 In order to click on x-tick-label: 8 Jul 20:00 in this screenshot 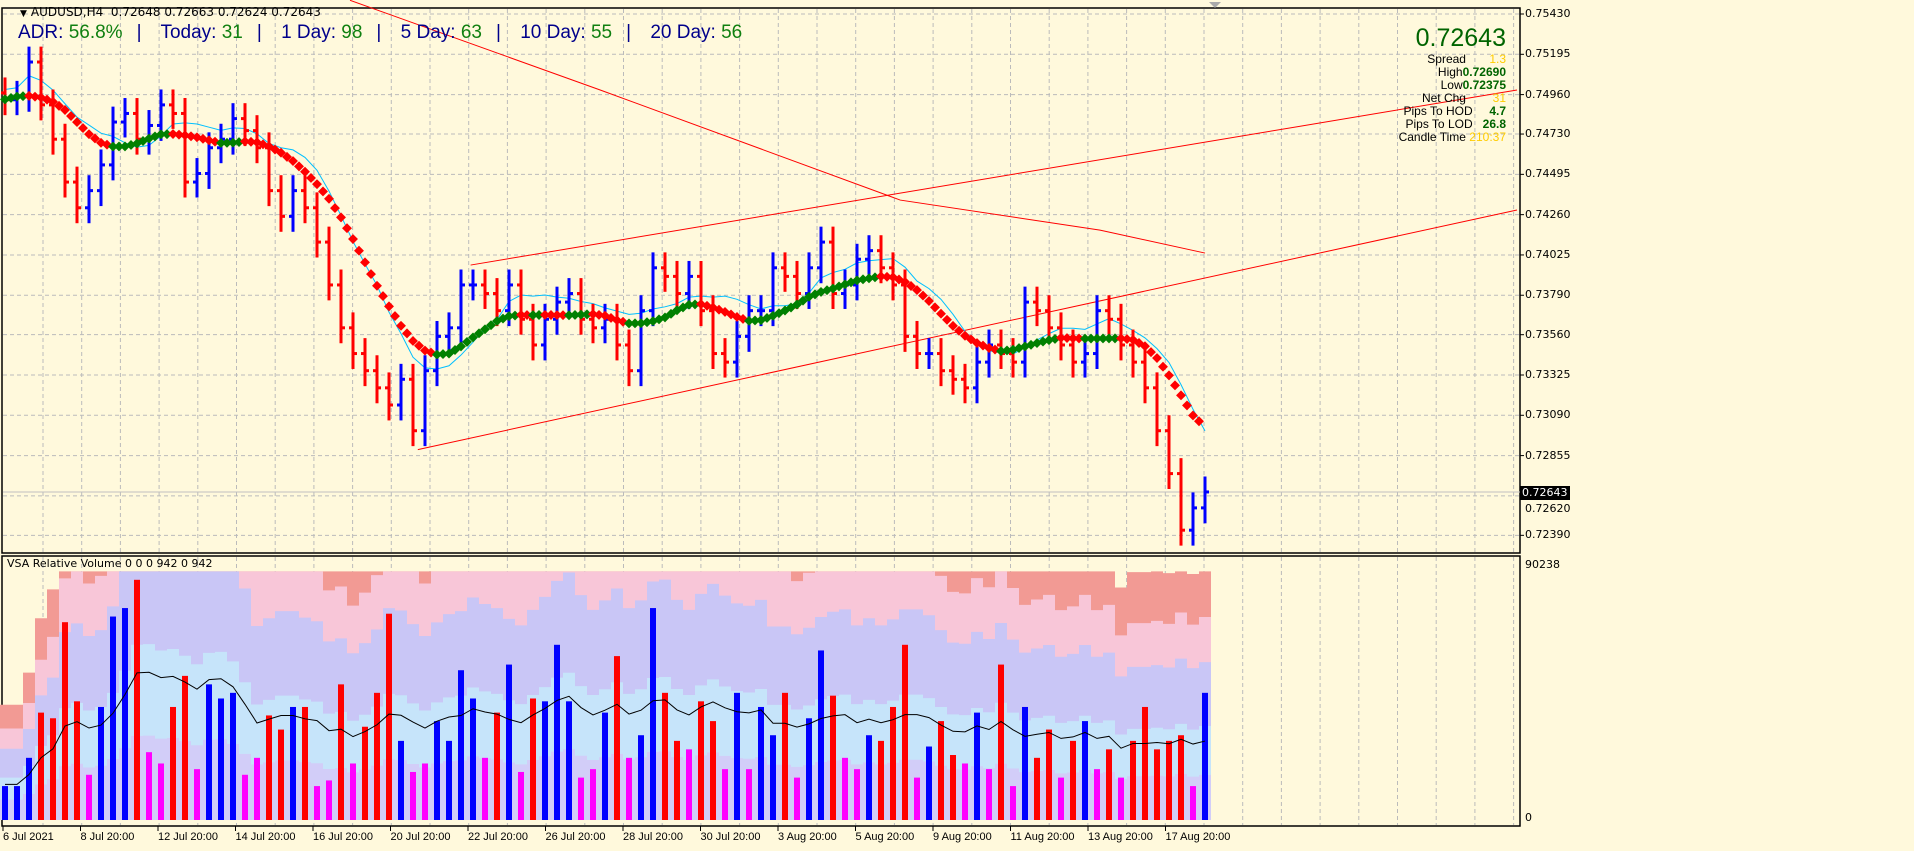, I will do `click(107, 837)`.